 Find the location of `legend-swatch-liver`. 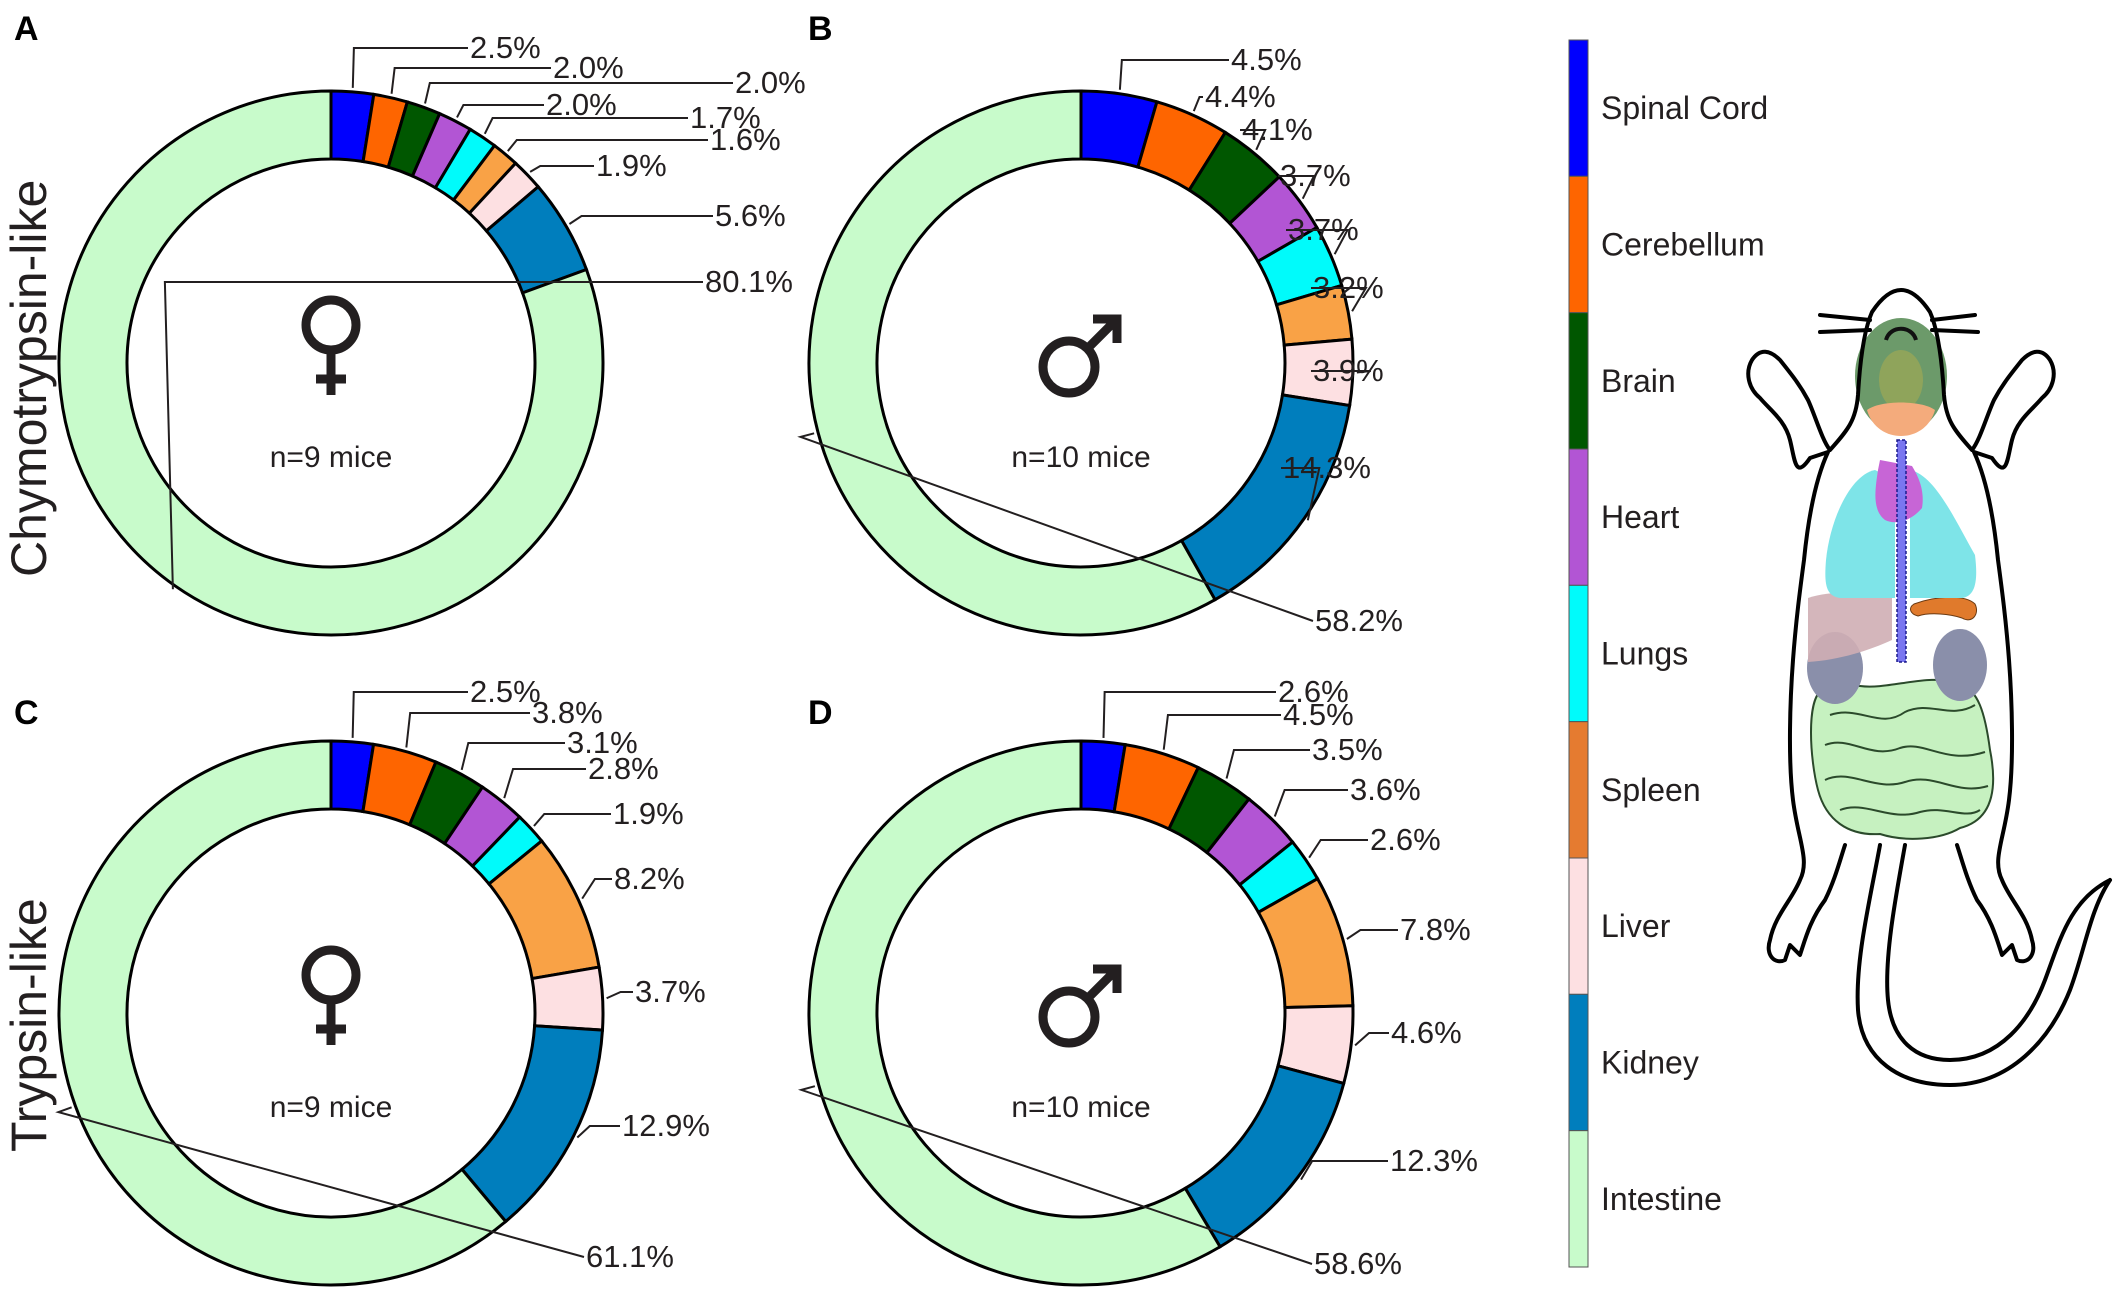

legend-swatch-liver is located at coordinates (1578, 926).